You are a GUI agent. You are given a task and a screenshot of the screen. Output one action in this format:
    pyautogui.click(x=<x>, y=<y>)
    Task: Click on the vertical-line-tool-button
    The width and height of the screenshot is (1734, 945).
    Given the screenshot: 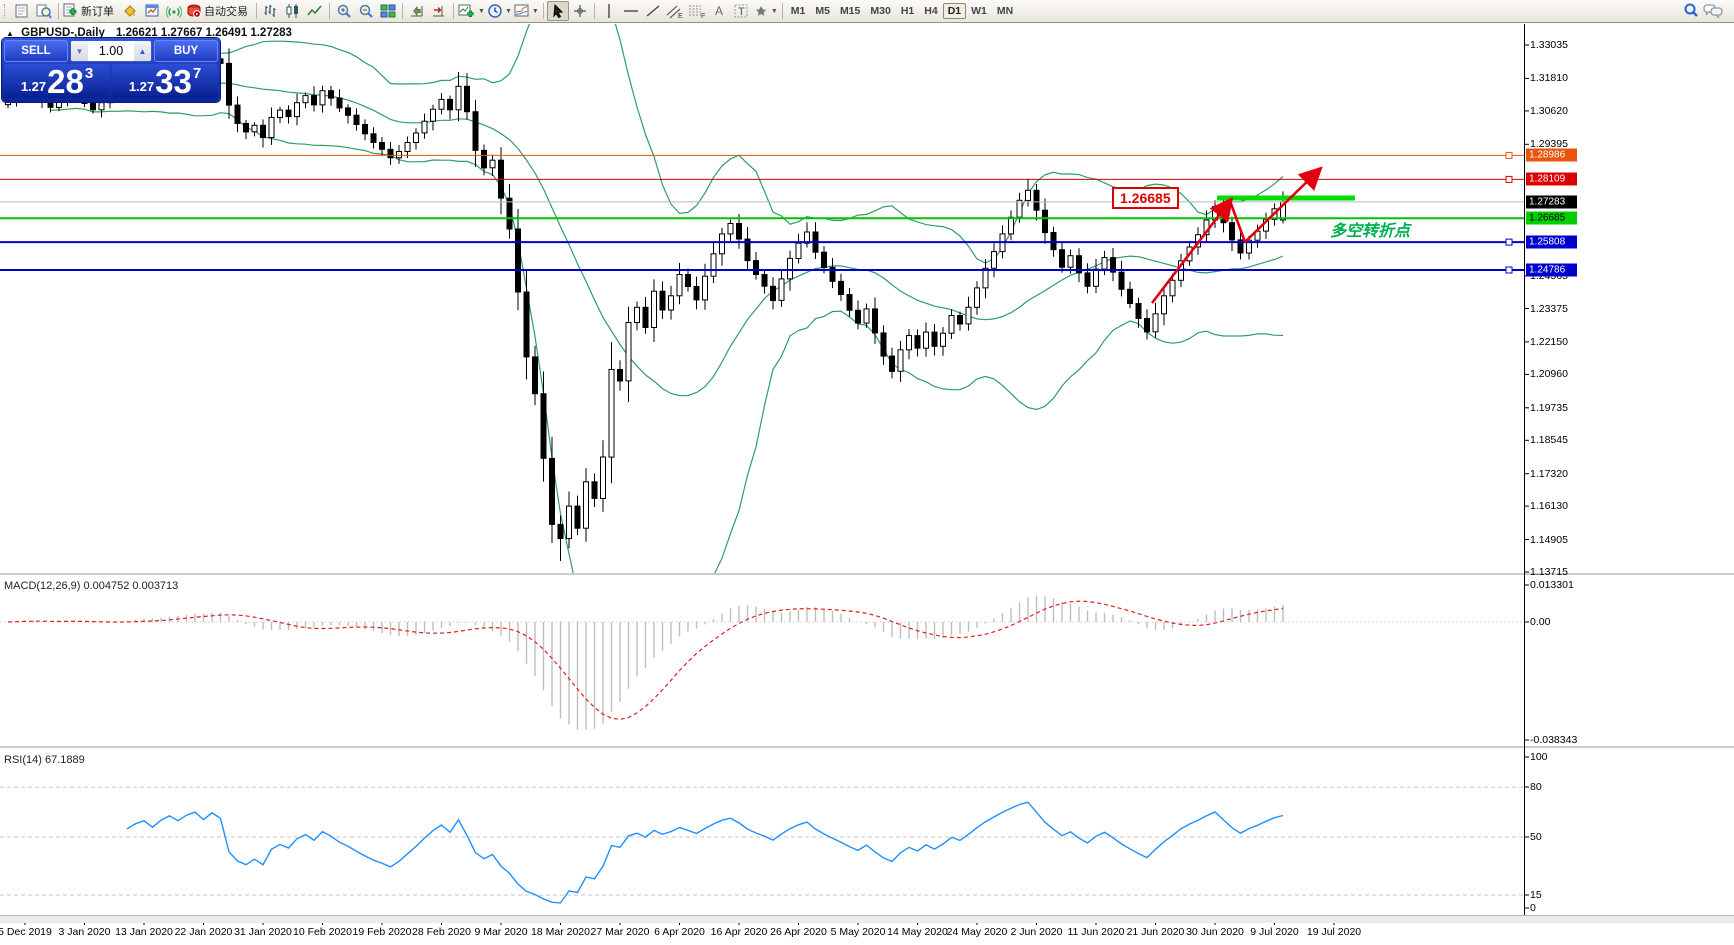 What is the action you would take?
    pyautogui.click(x=609, y=11)
    